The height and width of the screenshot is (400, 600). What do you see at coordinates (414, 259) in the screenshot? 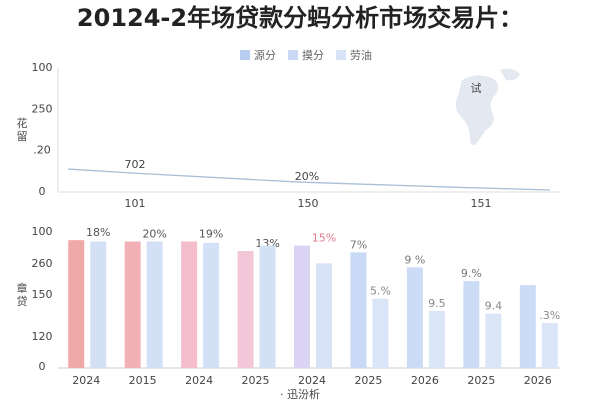
I see `data-label: 9 %` at bounding box center [414, 259].